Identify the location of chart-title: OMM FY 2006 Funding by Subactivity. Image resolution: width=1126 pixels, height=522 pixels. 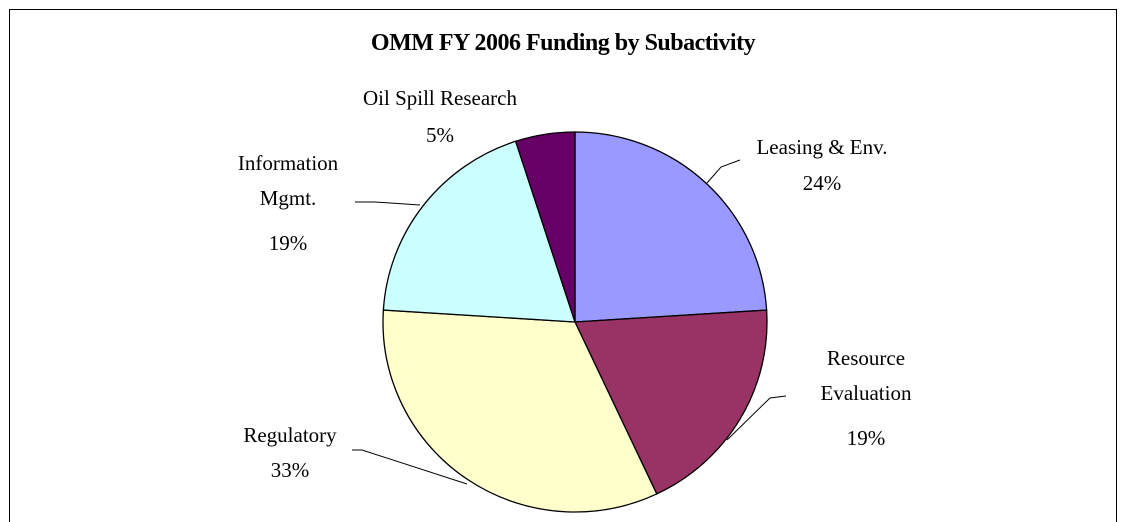
(563, 43).